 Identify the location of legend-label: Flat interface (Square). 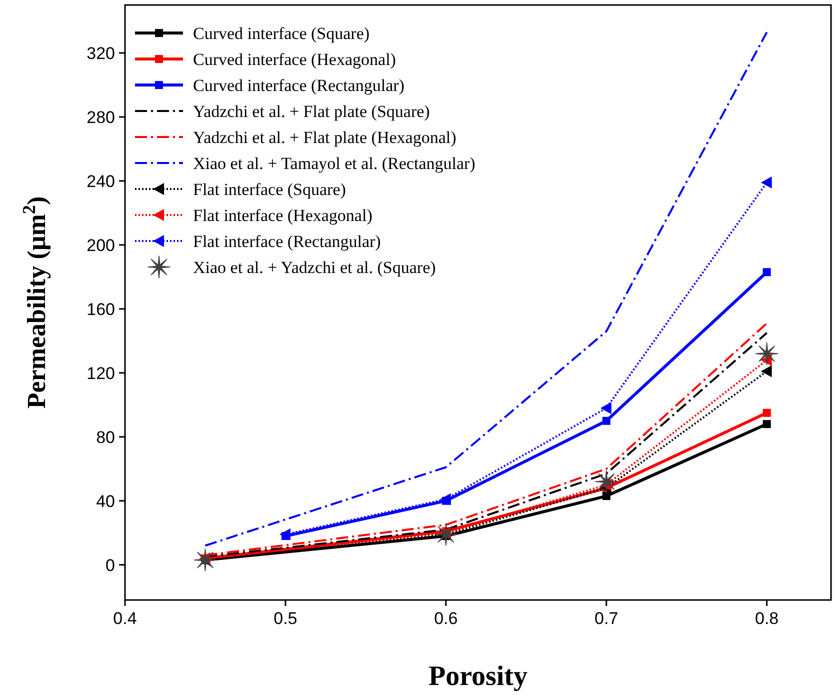
(269, 189).